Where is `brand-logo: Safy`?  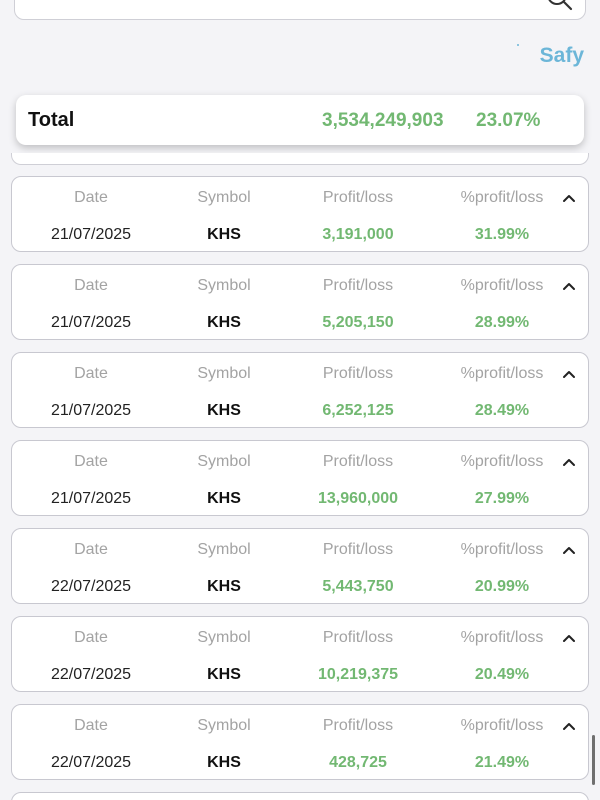 brand-logo: Safy is located at coordinates (561, 55).